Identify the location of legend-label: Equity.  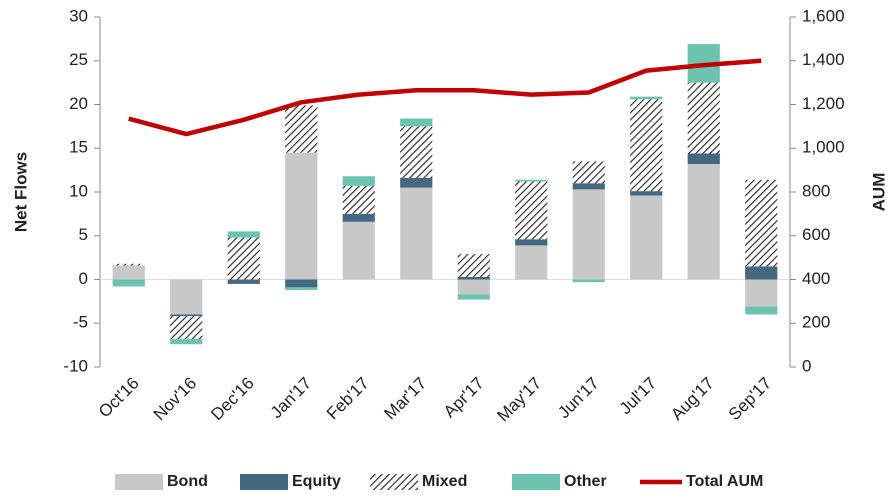
(316, 481).